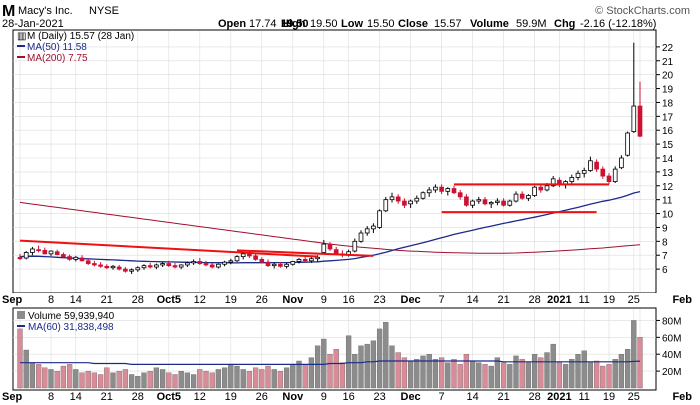  Describe the element at coordinates (21, 36) in the screenshot. I see `legend-price-icon: ▥` at that location.